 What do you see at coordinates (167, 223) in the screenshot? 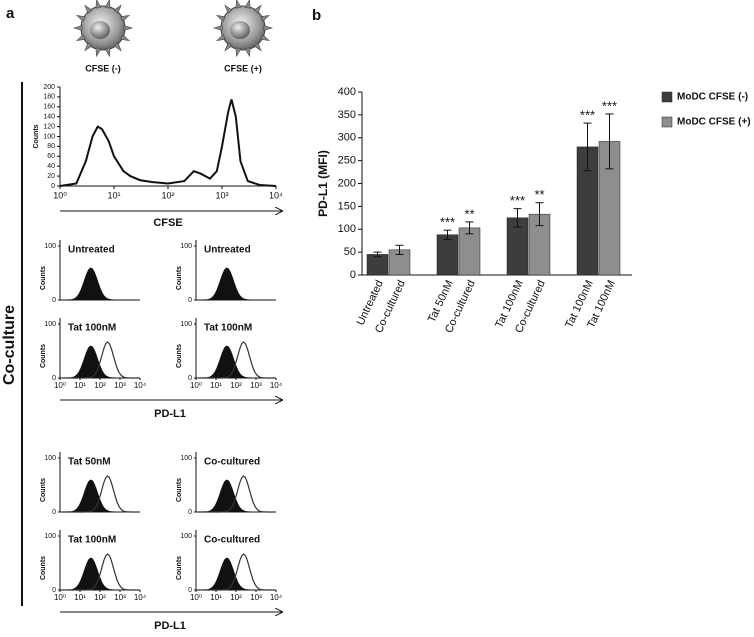
I see `x-axis-title: CFSE` at bounding box center [167, 223].